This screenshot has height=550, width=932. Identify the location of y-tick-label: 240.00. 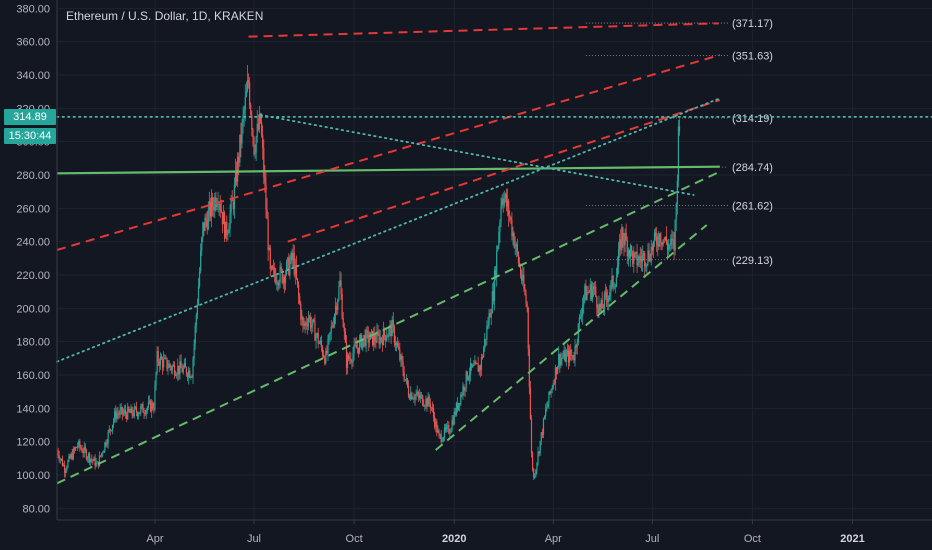
(33, 243).